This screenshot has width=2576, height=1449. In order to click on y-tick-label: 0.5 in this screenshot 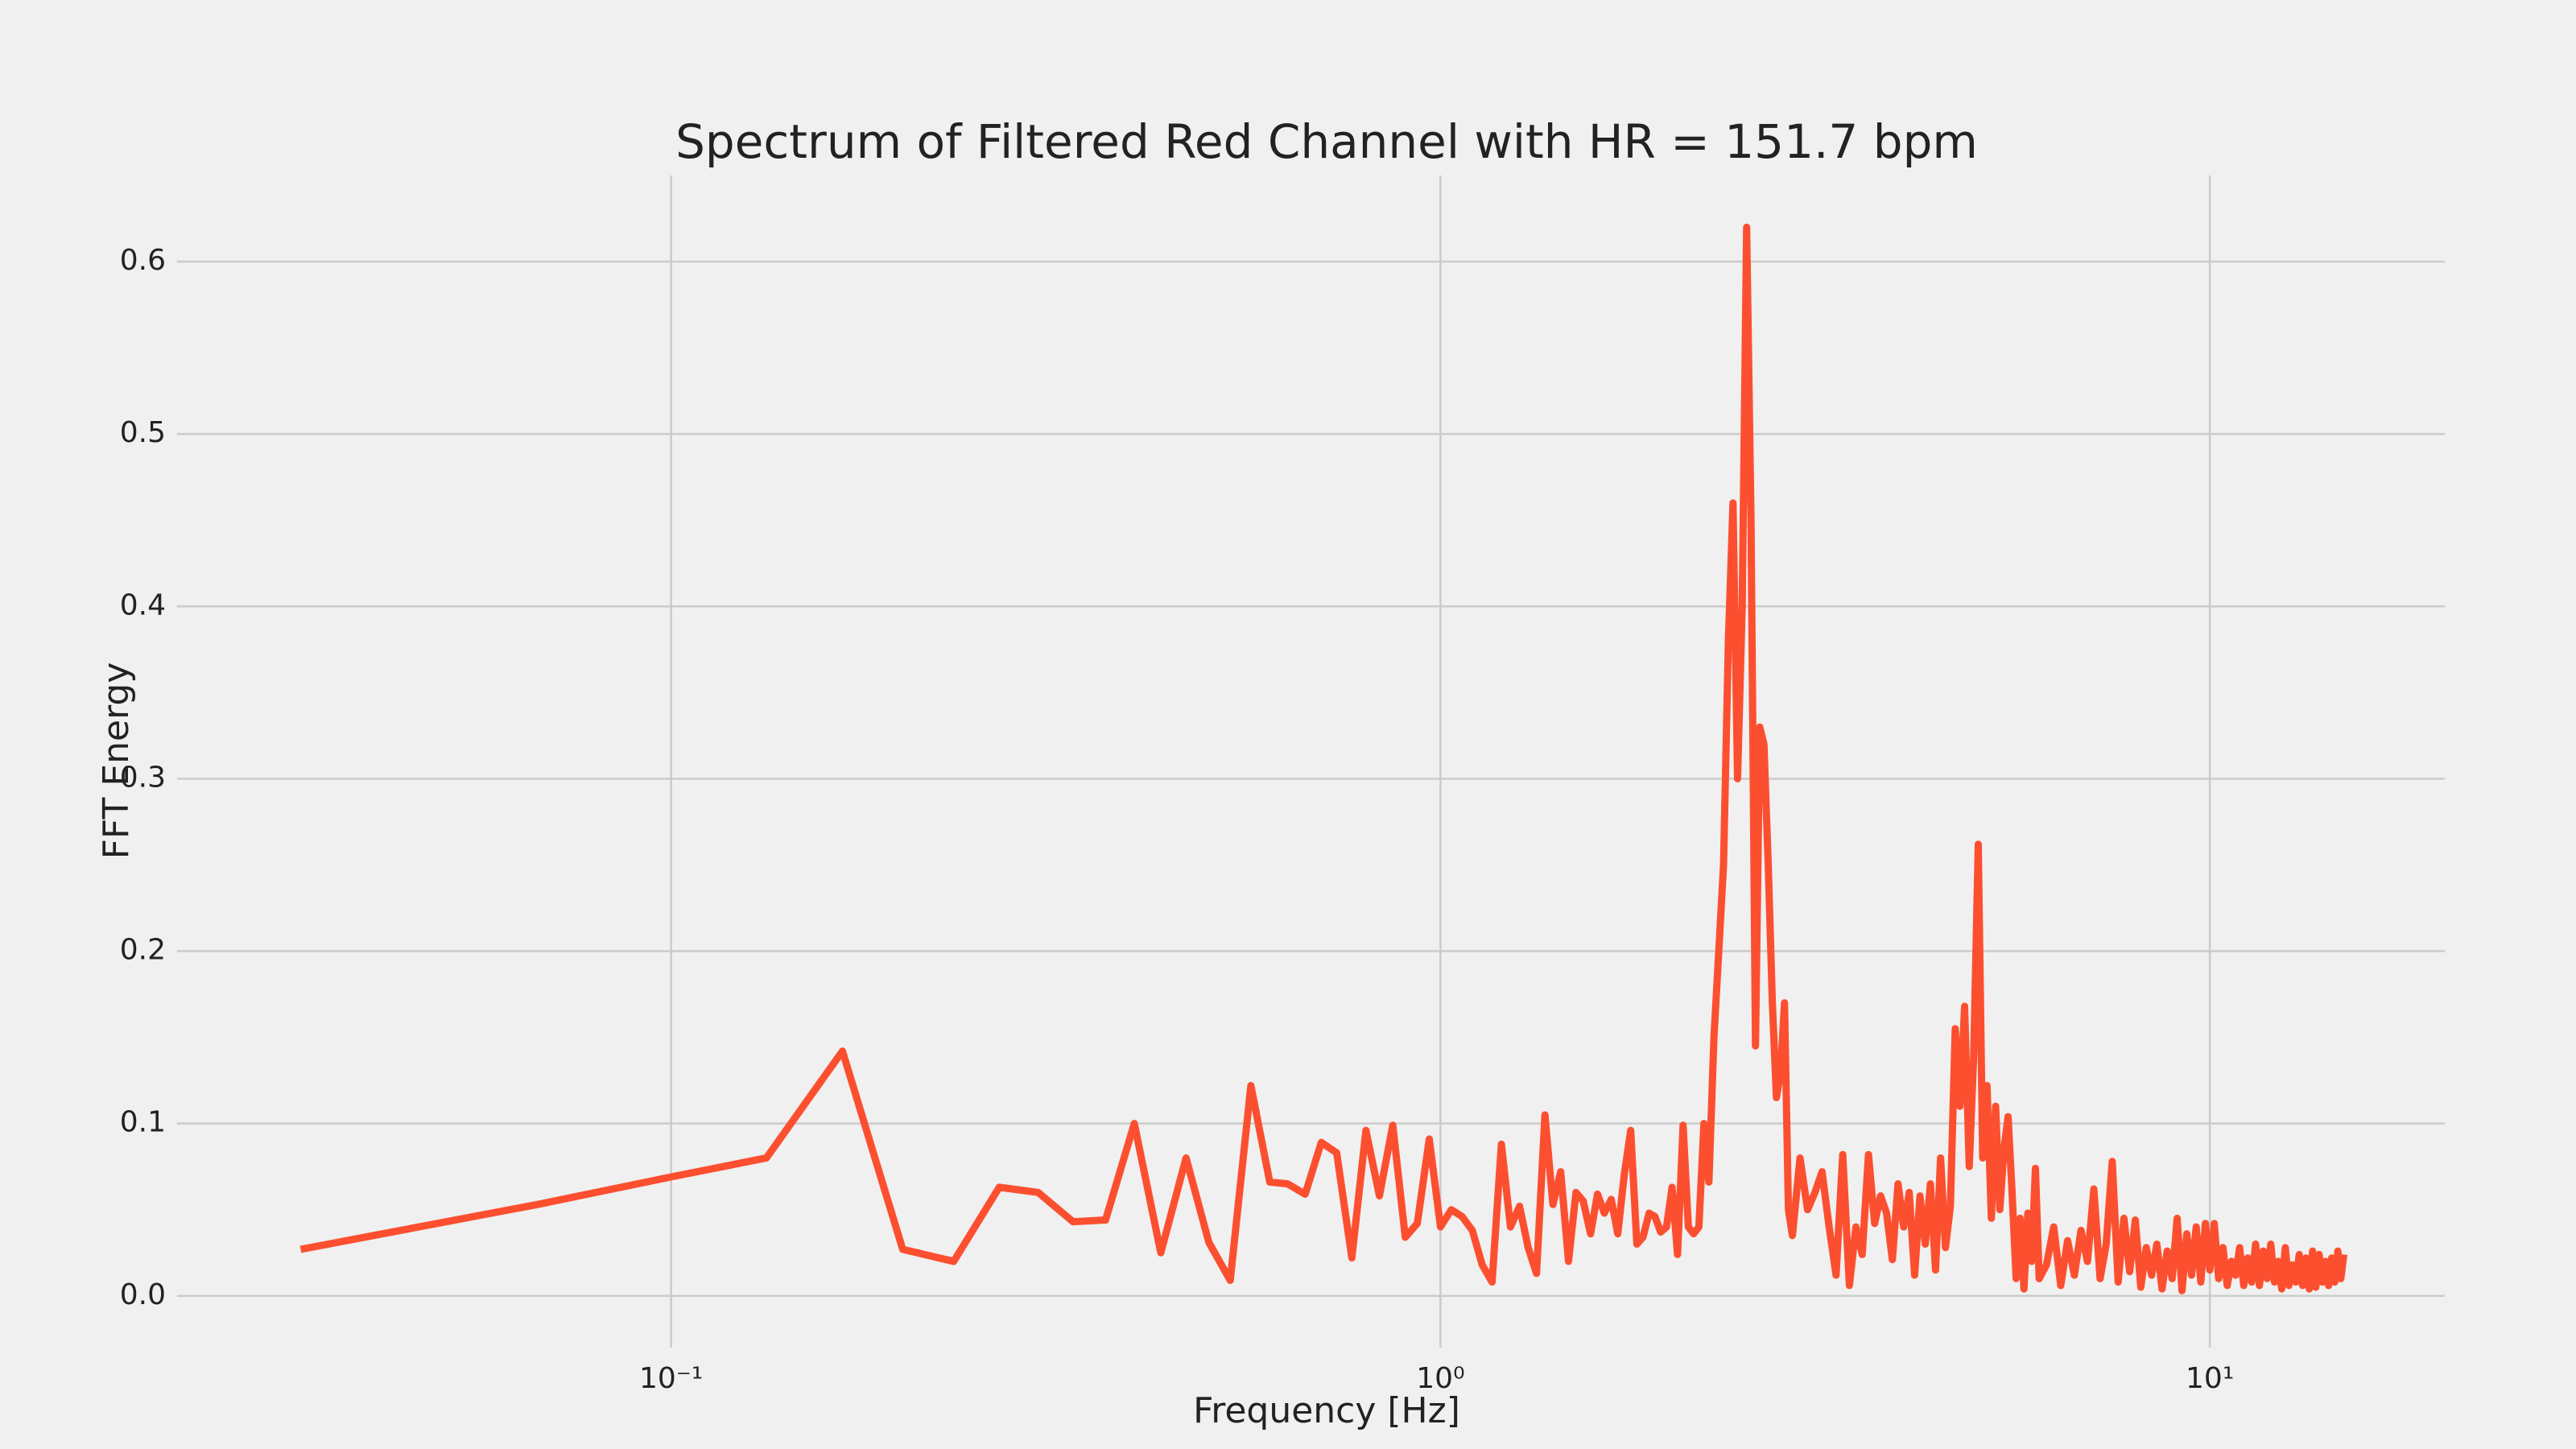, I will do `click(143, 432)`.